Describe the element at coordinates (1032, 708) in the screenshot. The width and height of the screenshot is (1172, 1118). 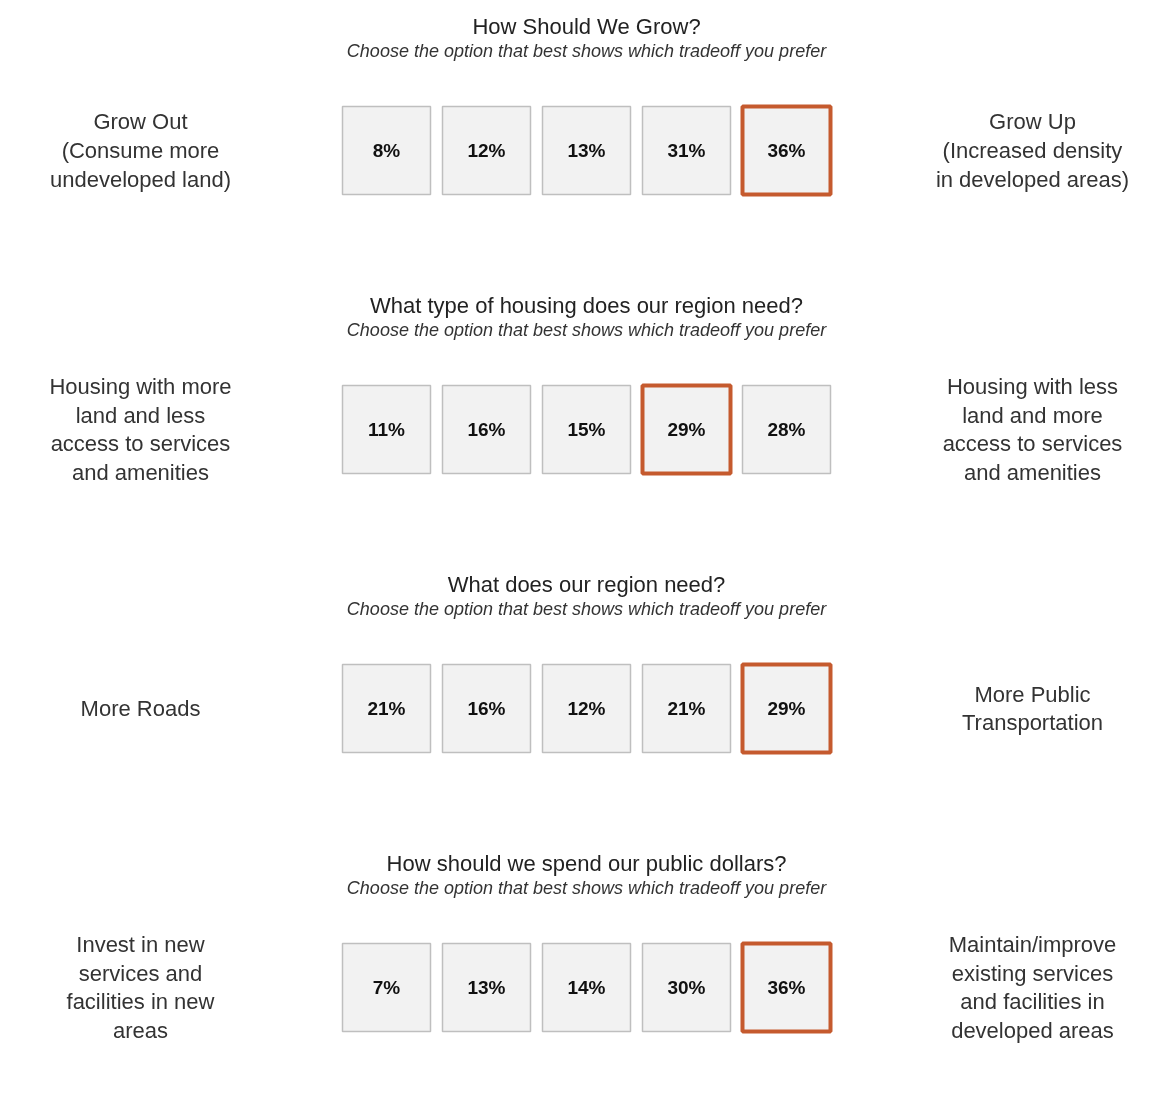
I see `text: More Public Transportation` at that location.